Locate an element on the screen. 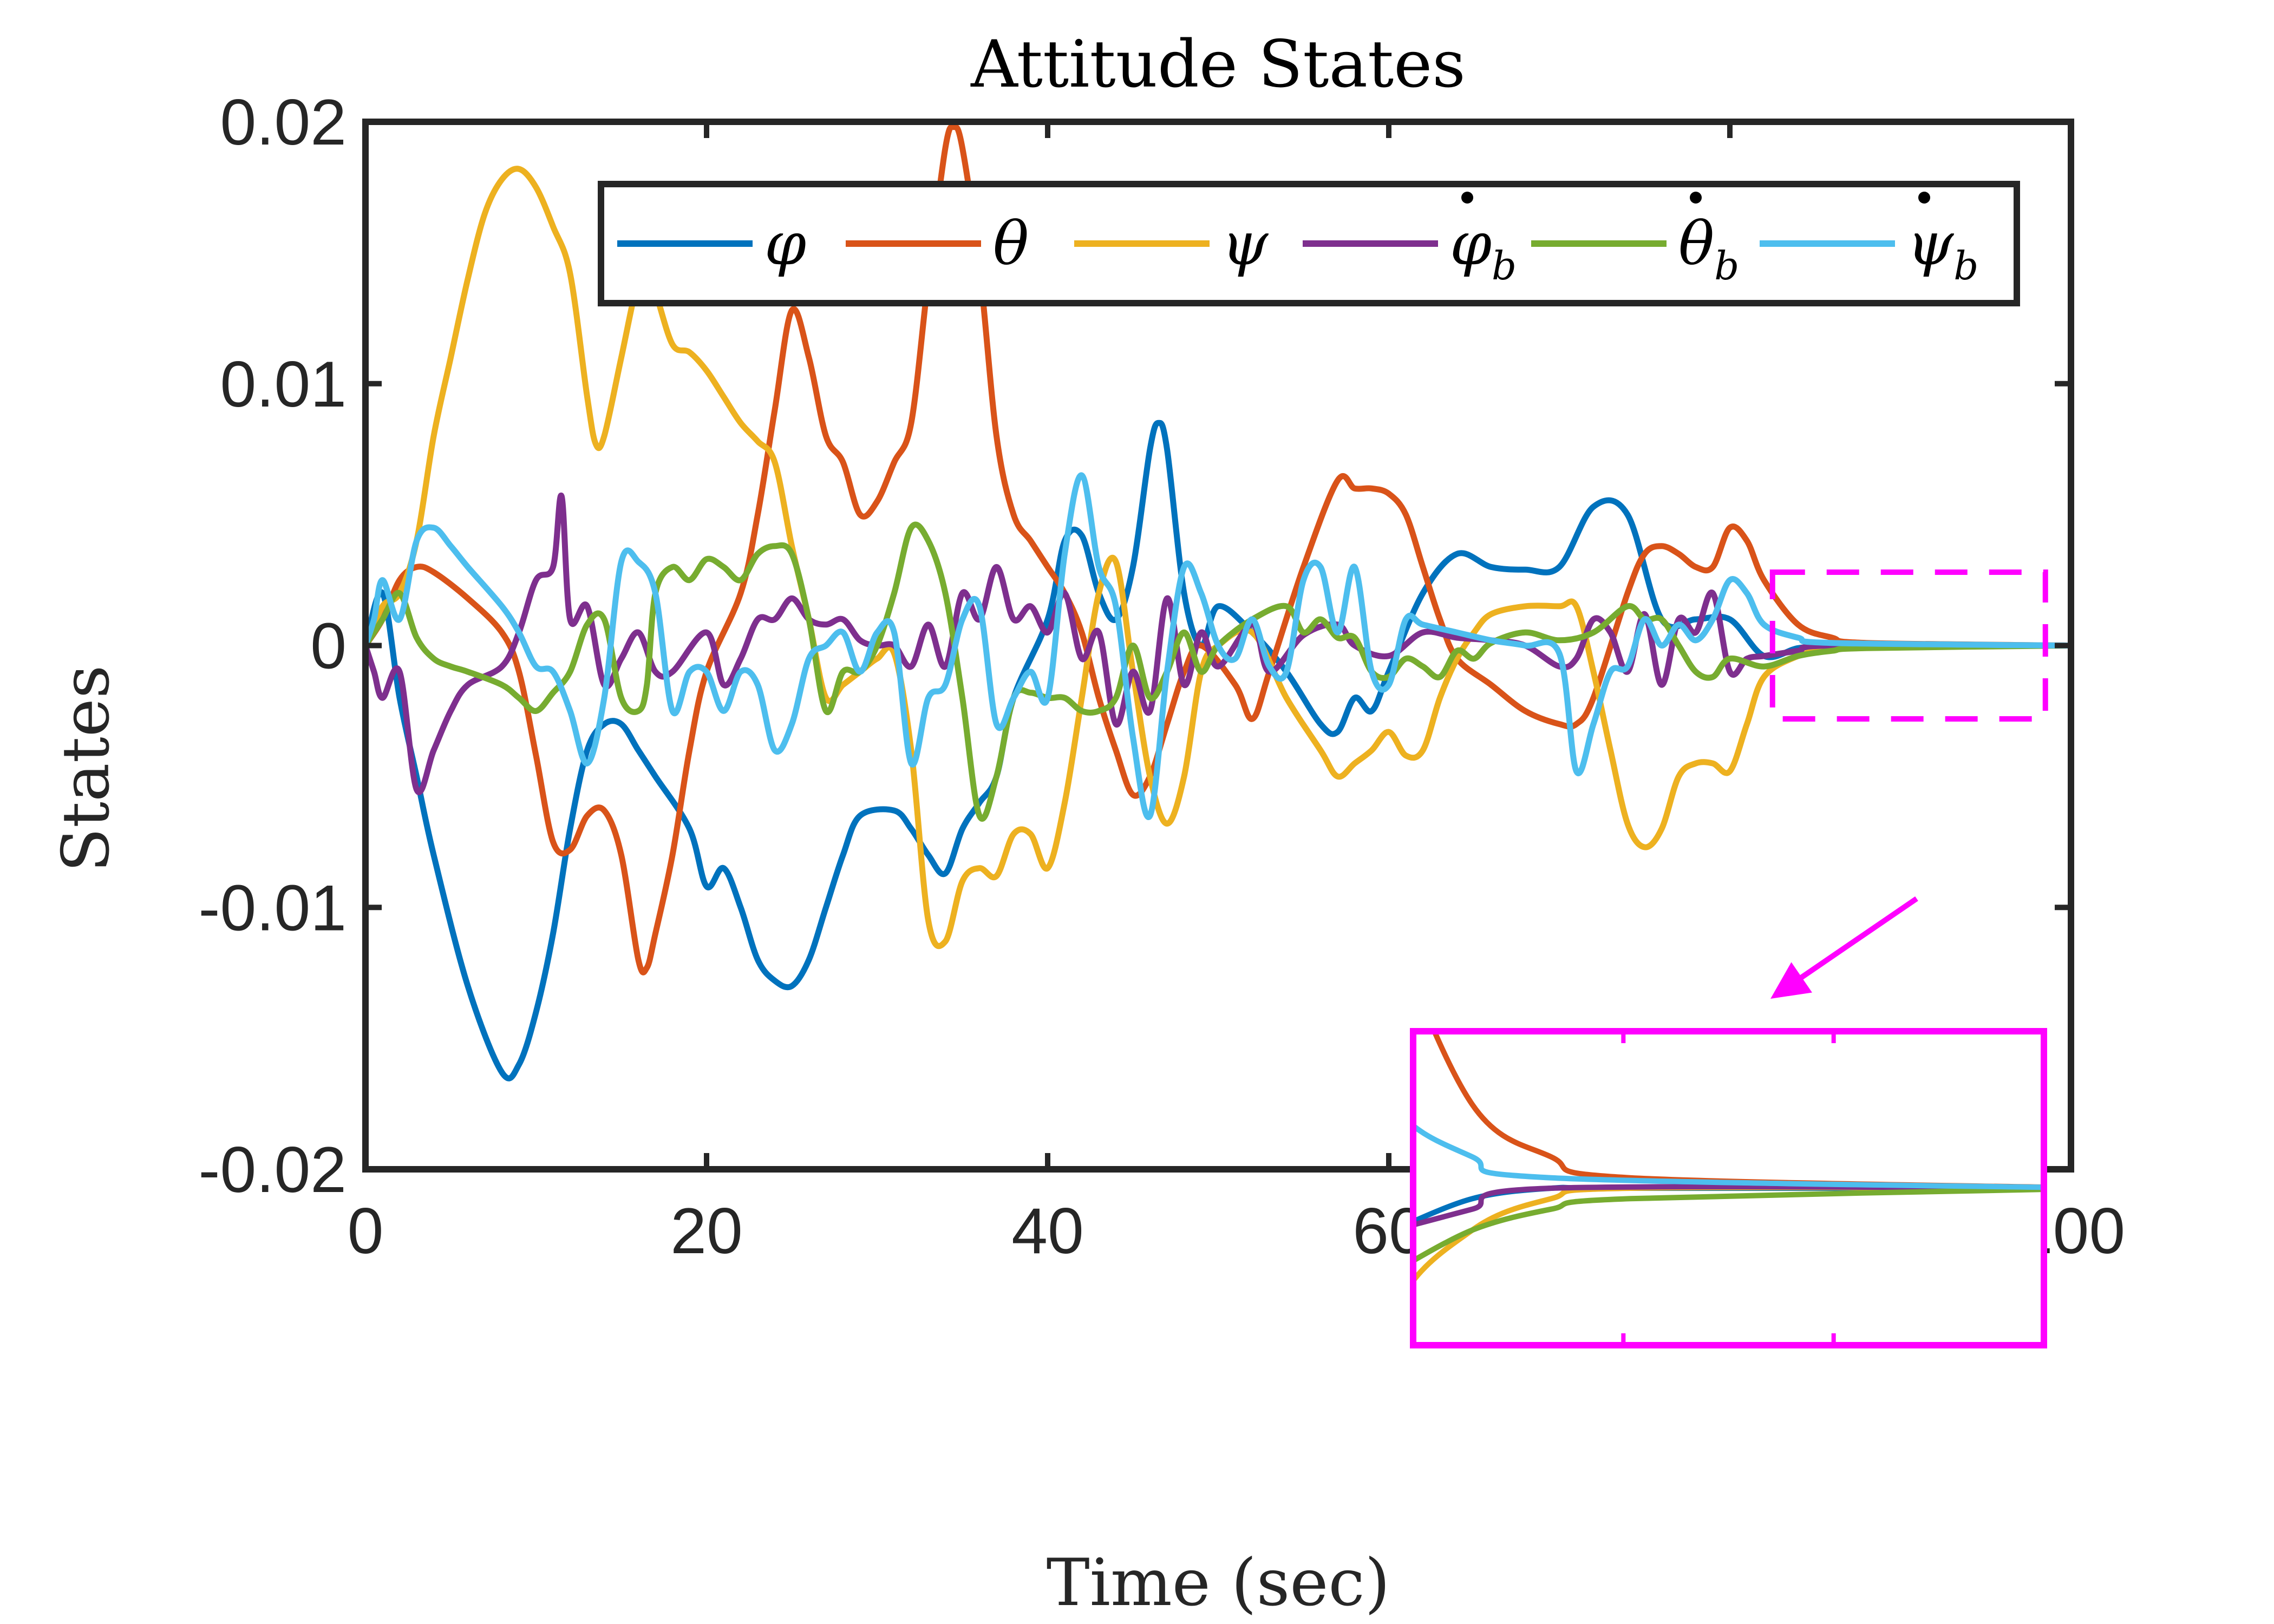 This screenshot has height=1624, width=2274. inset-ticks is located at coordinates (1729, 1188).